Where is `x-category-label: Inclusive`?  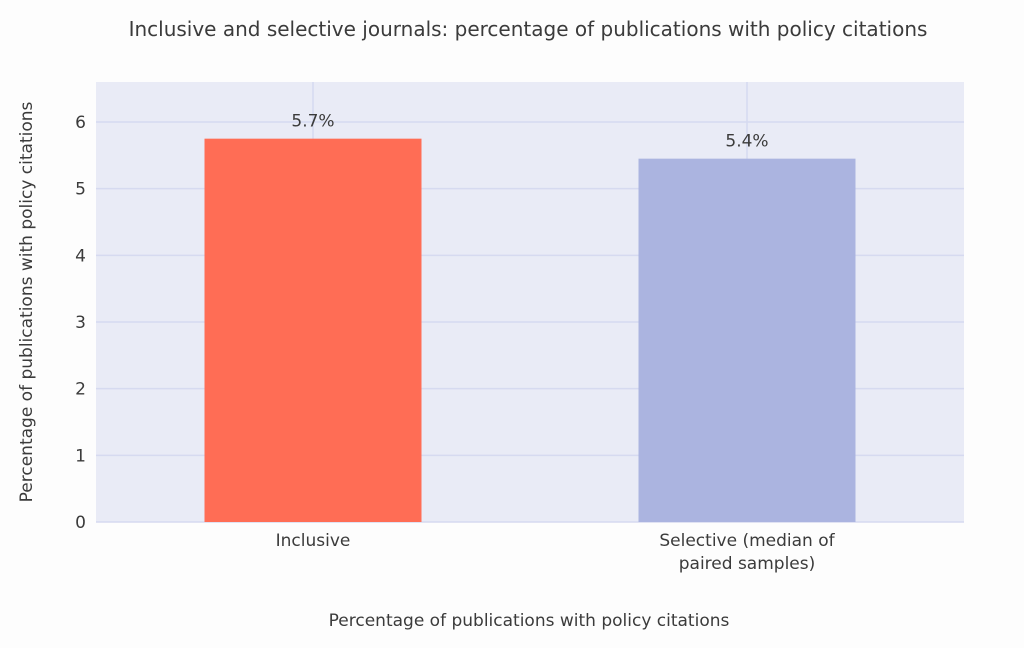 x-category-label: Inclusive is located at coordinates (313, 541).